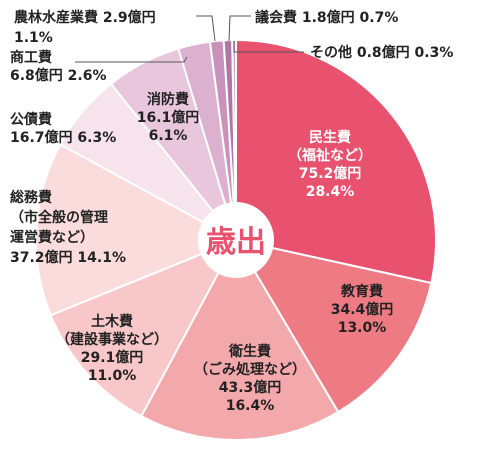  I want to click on slice-label-line: 29.1億円, so click(112, 357).